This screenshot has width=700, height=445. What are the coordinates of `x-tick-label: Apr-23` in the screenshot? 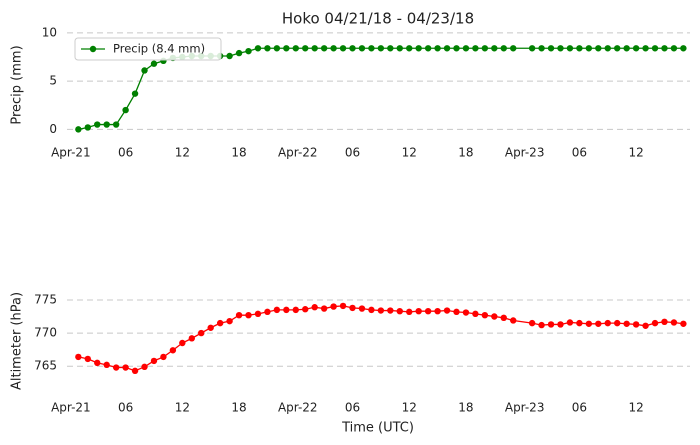 It's located at (525, 153).